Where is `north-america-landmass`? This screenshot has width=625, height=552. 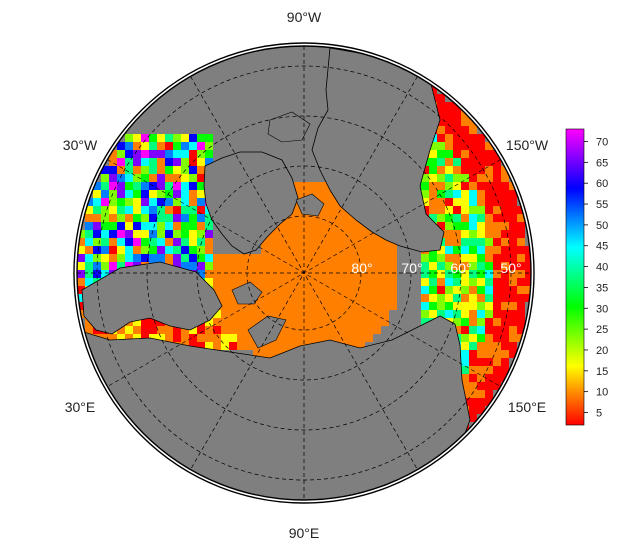
north-america-landmass is located at coordinates (378, 150).